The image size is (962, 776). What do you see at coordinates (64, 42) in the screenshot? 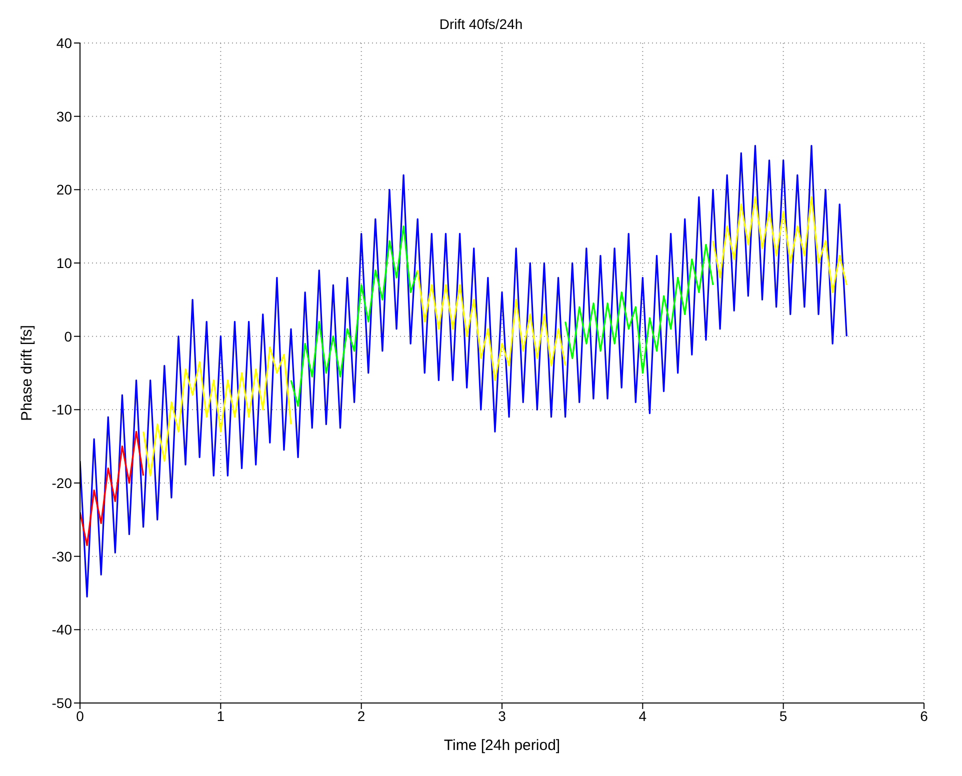
I see `y-tick-label: 40` at bounding box center [64, 42].